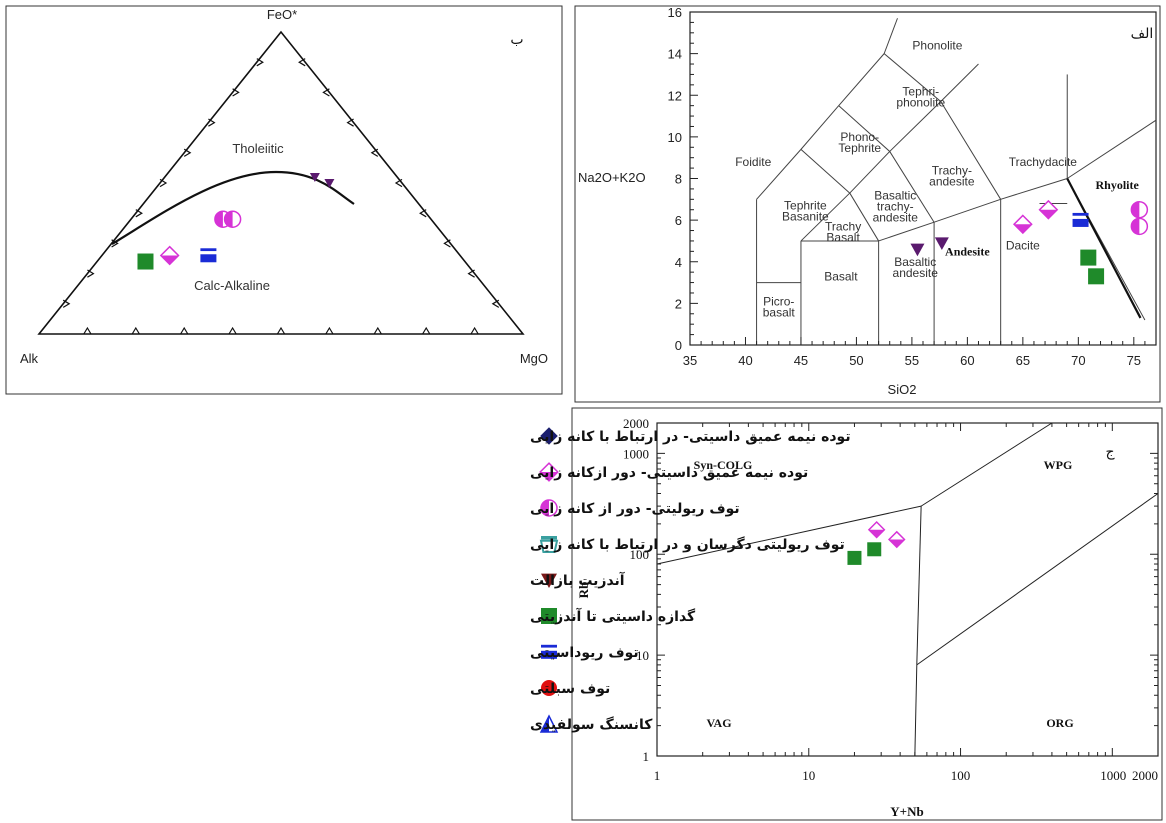  What do you see at coordinates (549, 508) in the screenshot?
I see `legend-marker-half-circle` at bounding box center [549, 508].